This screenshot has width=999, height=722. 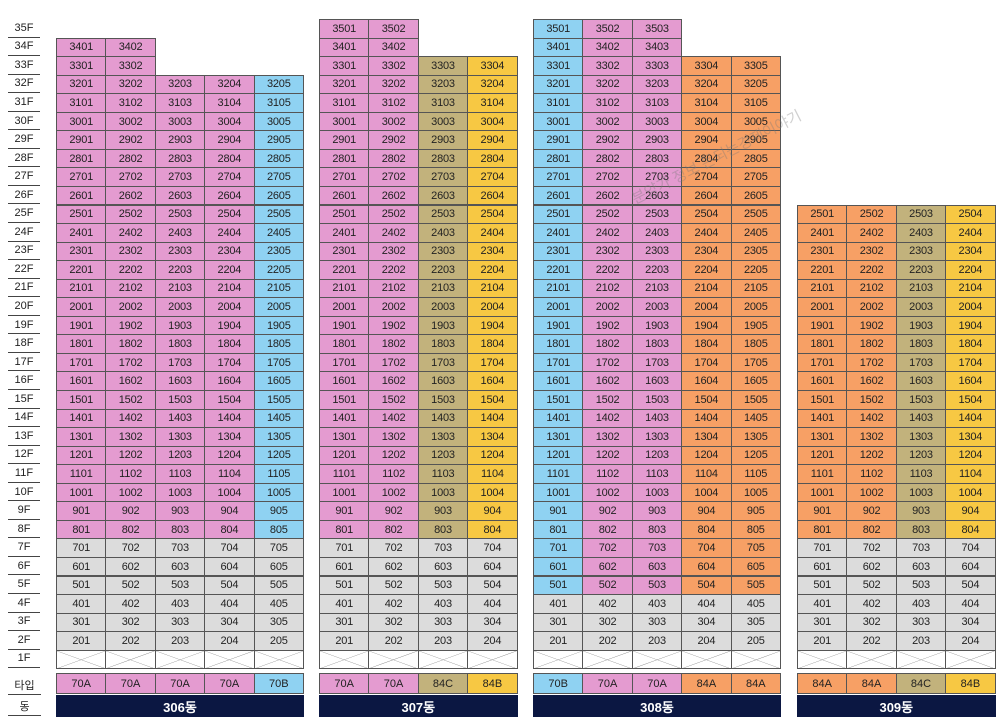 What do you see at coordinates (492, 195) in the screenshot?
I see `unit-cell: 2604` at bounding box center [492, 195].